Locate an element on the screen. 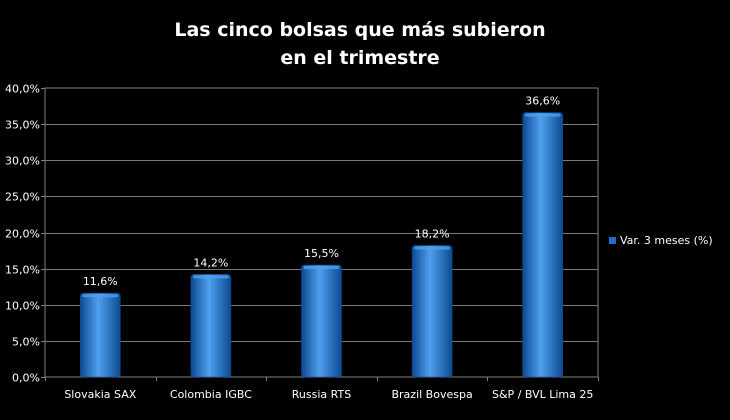  legend-swatch is located at coordinates (612, 240).